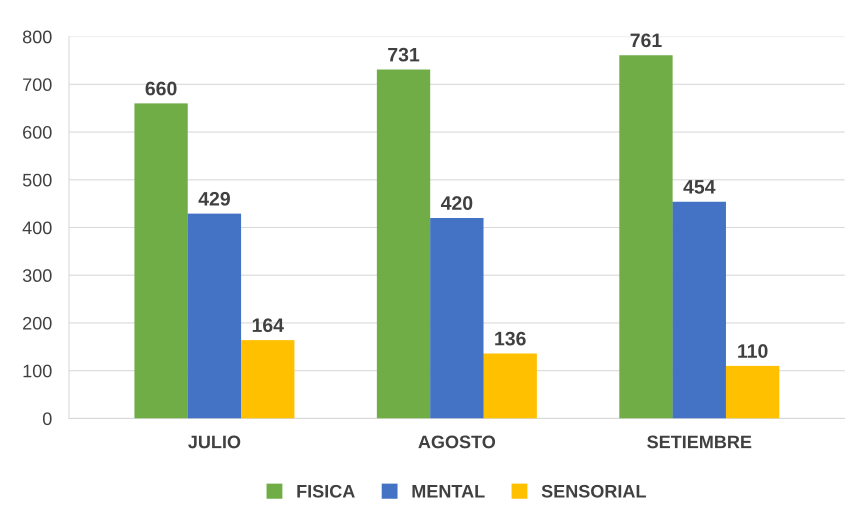 The image size is (862, 523). Describe the element at coordinates (753, 351) in the screenshot. I see `data-label: 110` at that location.